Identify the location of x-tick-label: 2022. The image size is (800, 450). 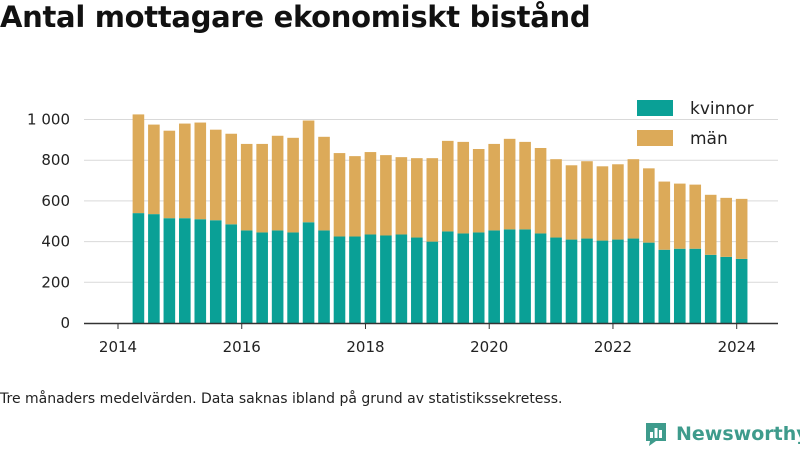
(613, 347).